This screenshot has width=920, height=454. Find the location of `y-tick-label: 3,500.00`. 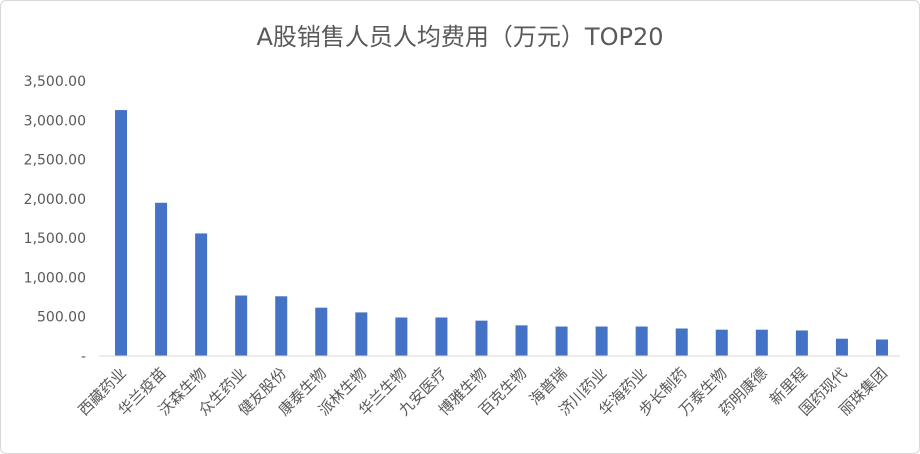

y-tick-label: 3,500.00 is located at coordinates (55, 82).